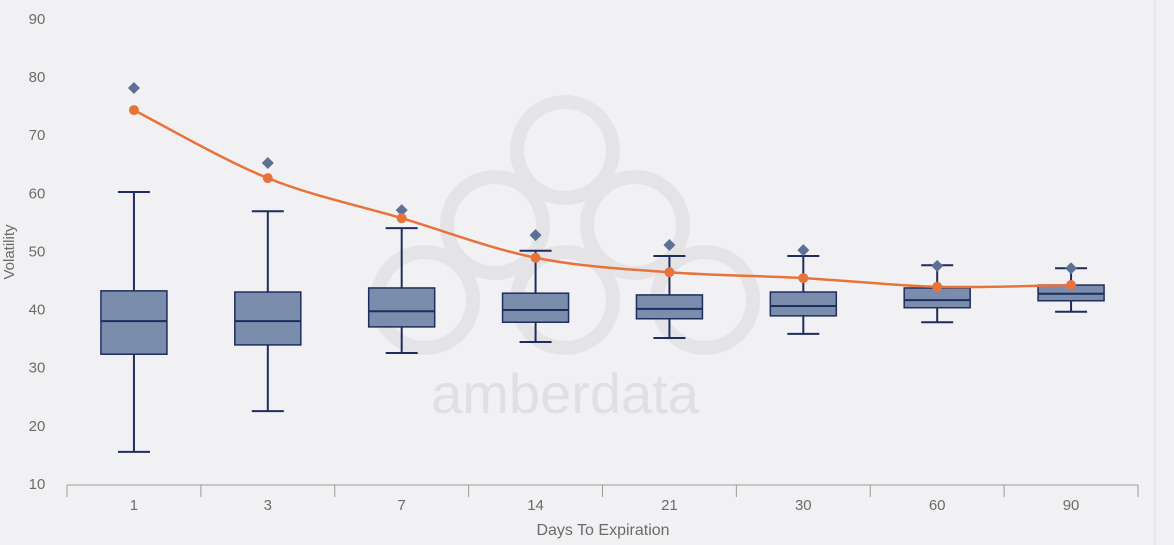  What do you see at coordinates (37, 77) in the screenshot?
I see `y-tick-label: 80` at bounding box center [37, 77].